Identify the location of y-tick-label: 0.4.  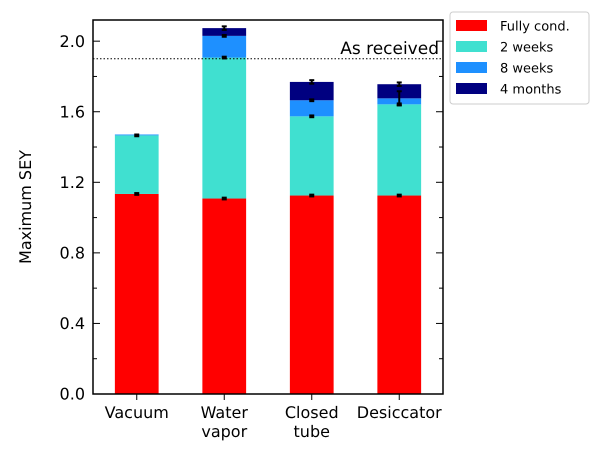
(72, 324).